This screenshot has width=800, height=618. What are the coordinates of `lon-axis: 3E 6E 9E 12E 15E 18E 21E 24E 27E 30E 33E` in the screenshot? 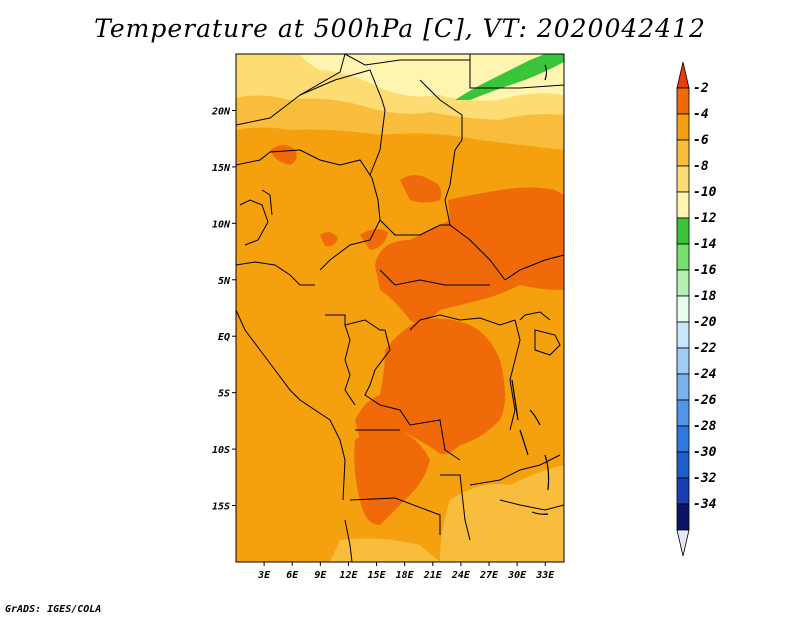 It's located at (406, 571).